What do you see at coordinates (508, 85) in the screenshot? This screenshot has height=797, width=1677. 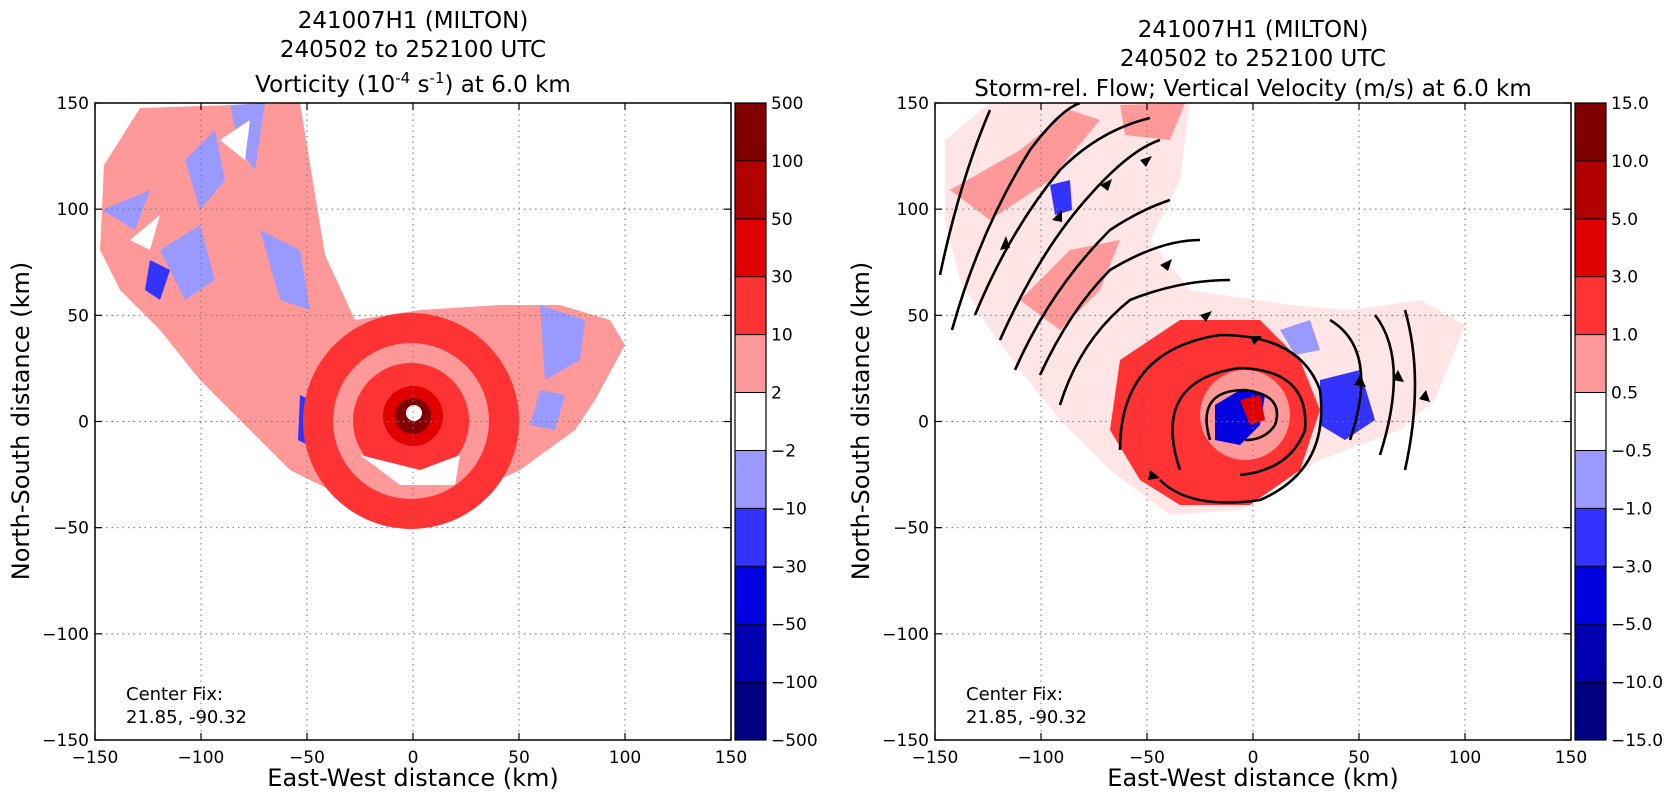 I see `vorticity-title-post: ) at 6.0 km` at bounding box center [508, 85].